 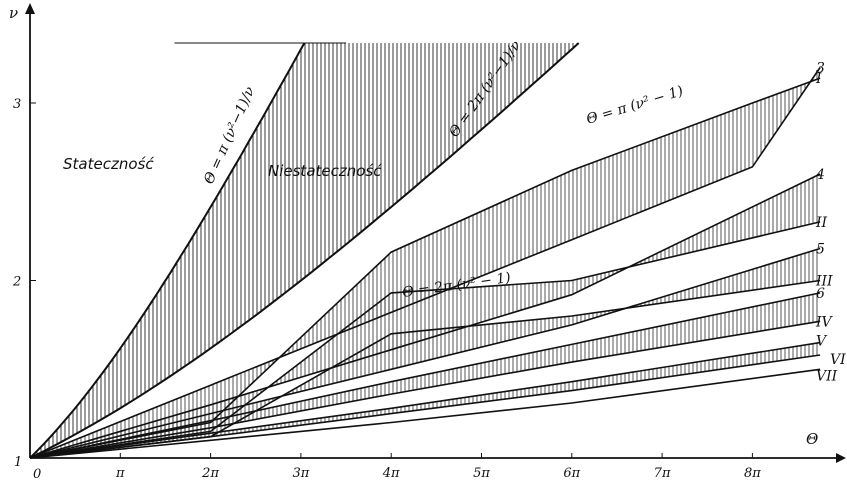 What do you see at coordinates (822, 342) in the screenshot?
I see `curve-label-v: V` at bounding box center [822, 342].